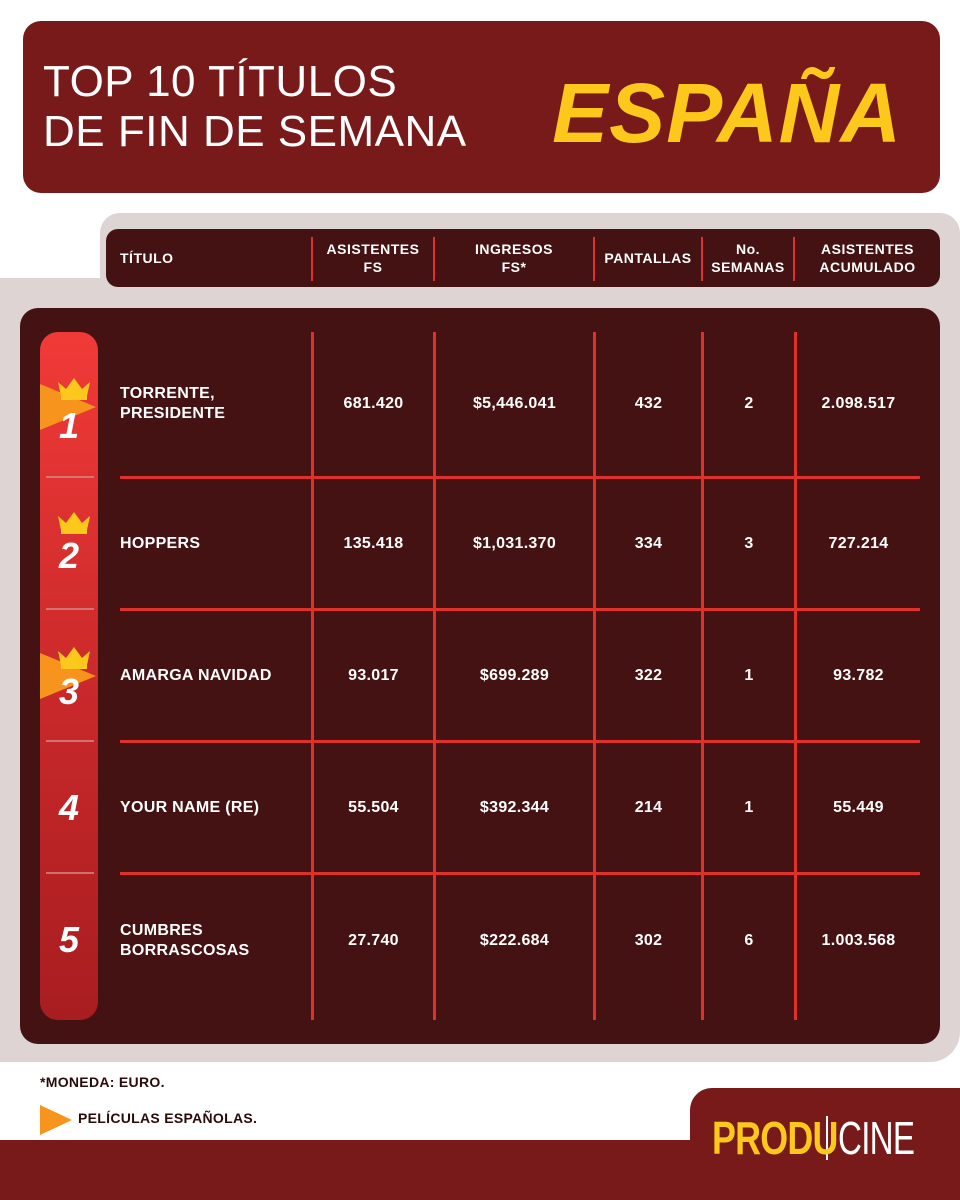 The width and height of the screenshot is (960, 1200). What do you see at coordinates (648, 807) in the screenshot?
I see `row-4-pantallas: 214` at bounding box center [648, 807].